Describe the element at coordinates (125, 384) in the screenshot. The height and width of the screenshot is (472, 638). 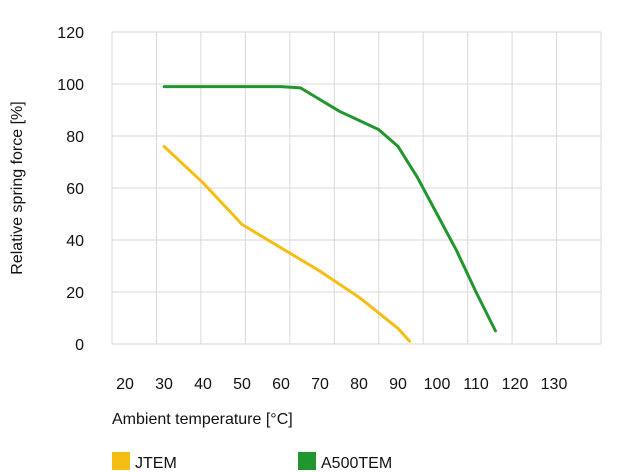
I see `x-tick-label: 20` at that location.